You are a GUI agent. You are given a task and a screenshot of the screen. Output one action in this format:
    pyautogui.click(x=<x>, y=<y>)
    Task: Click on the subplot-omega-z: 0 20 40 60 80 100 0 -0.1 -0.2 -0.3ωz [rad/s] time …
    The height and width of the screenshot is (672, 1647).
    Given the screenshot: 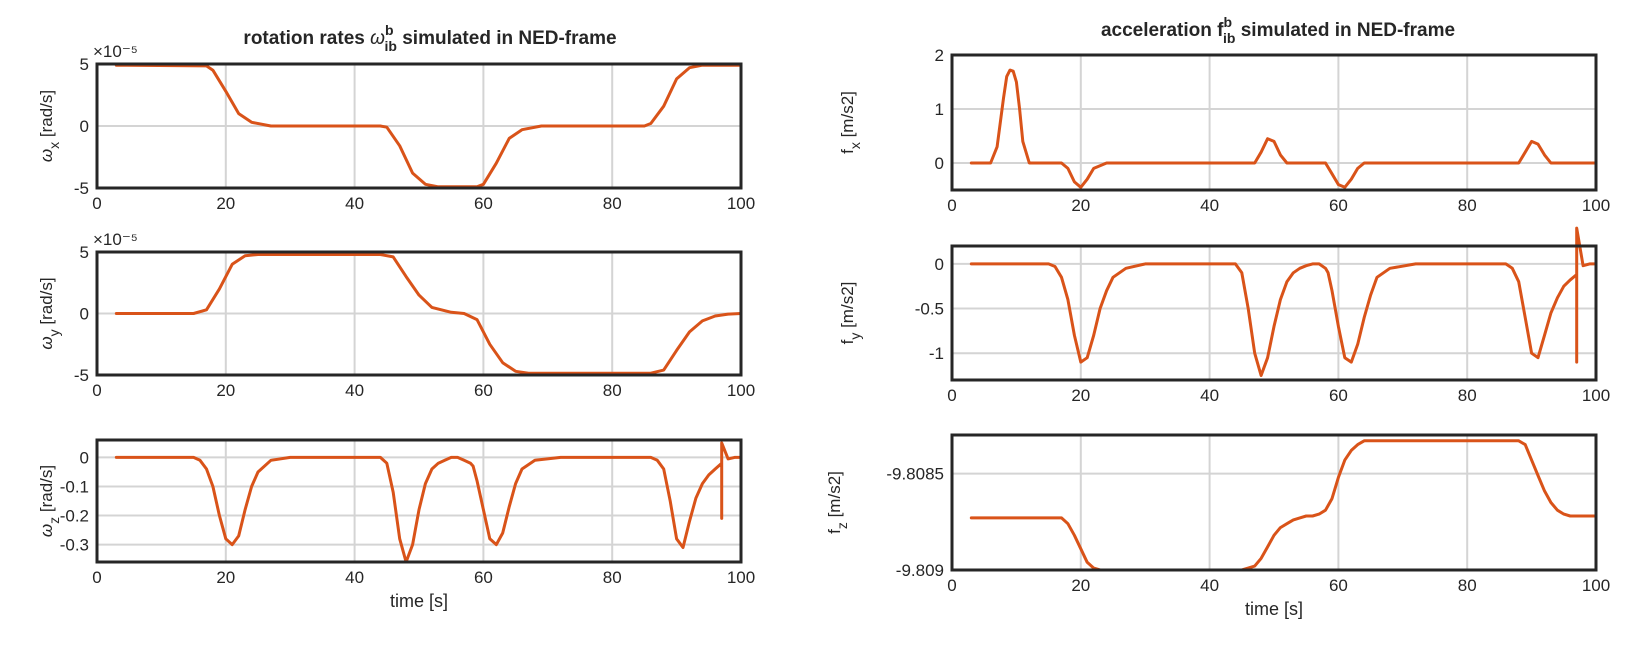 What is the action you would take?
    pyautogui.click(x=396, y=524)
    